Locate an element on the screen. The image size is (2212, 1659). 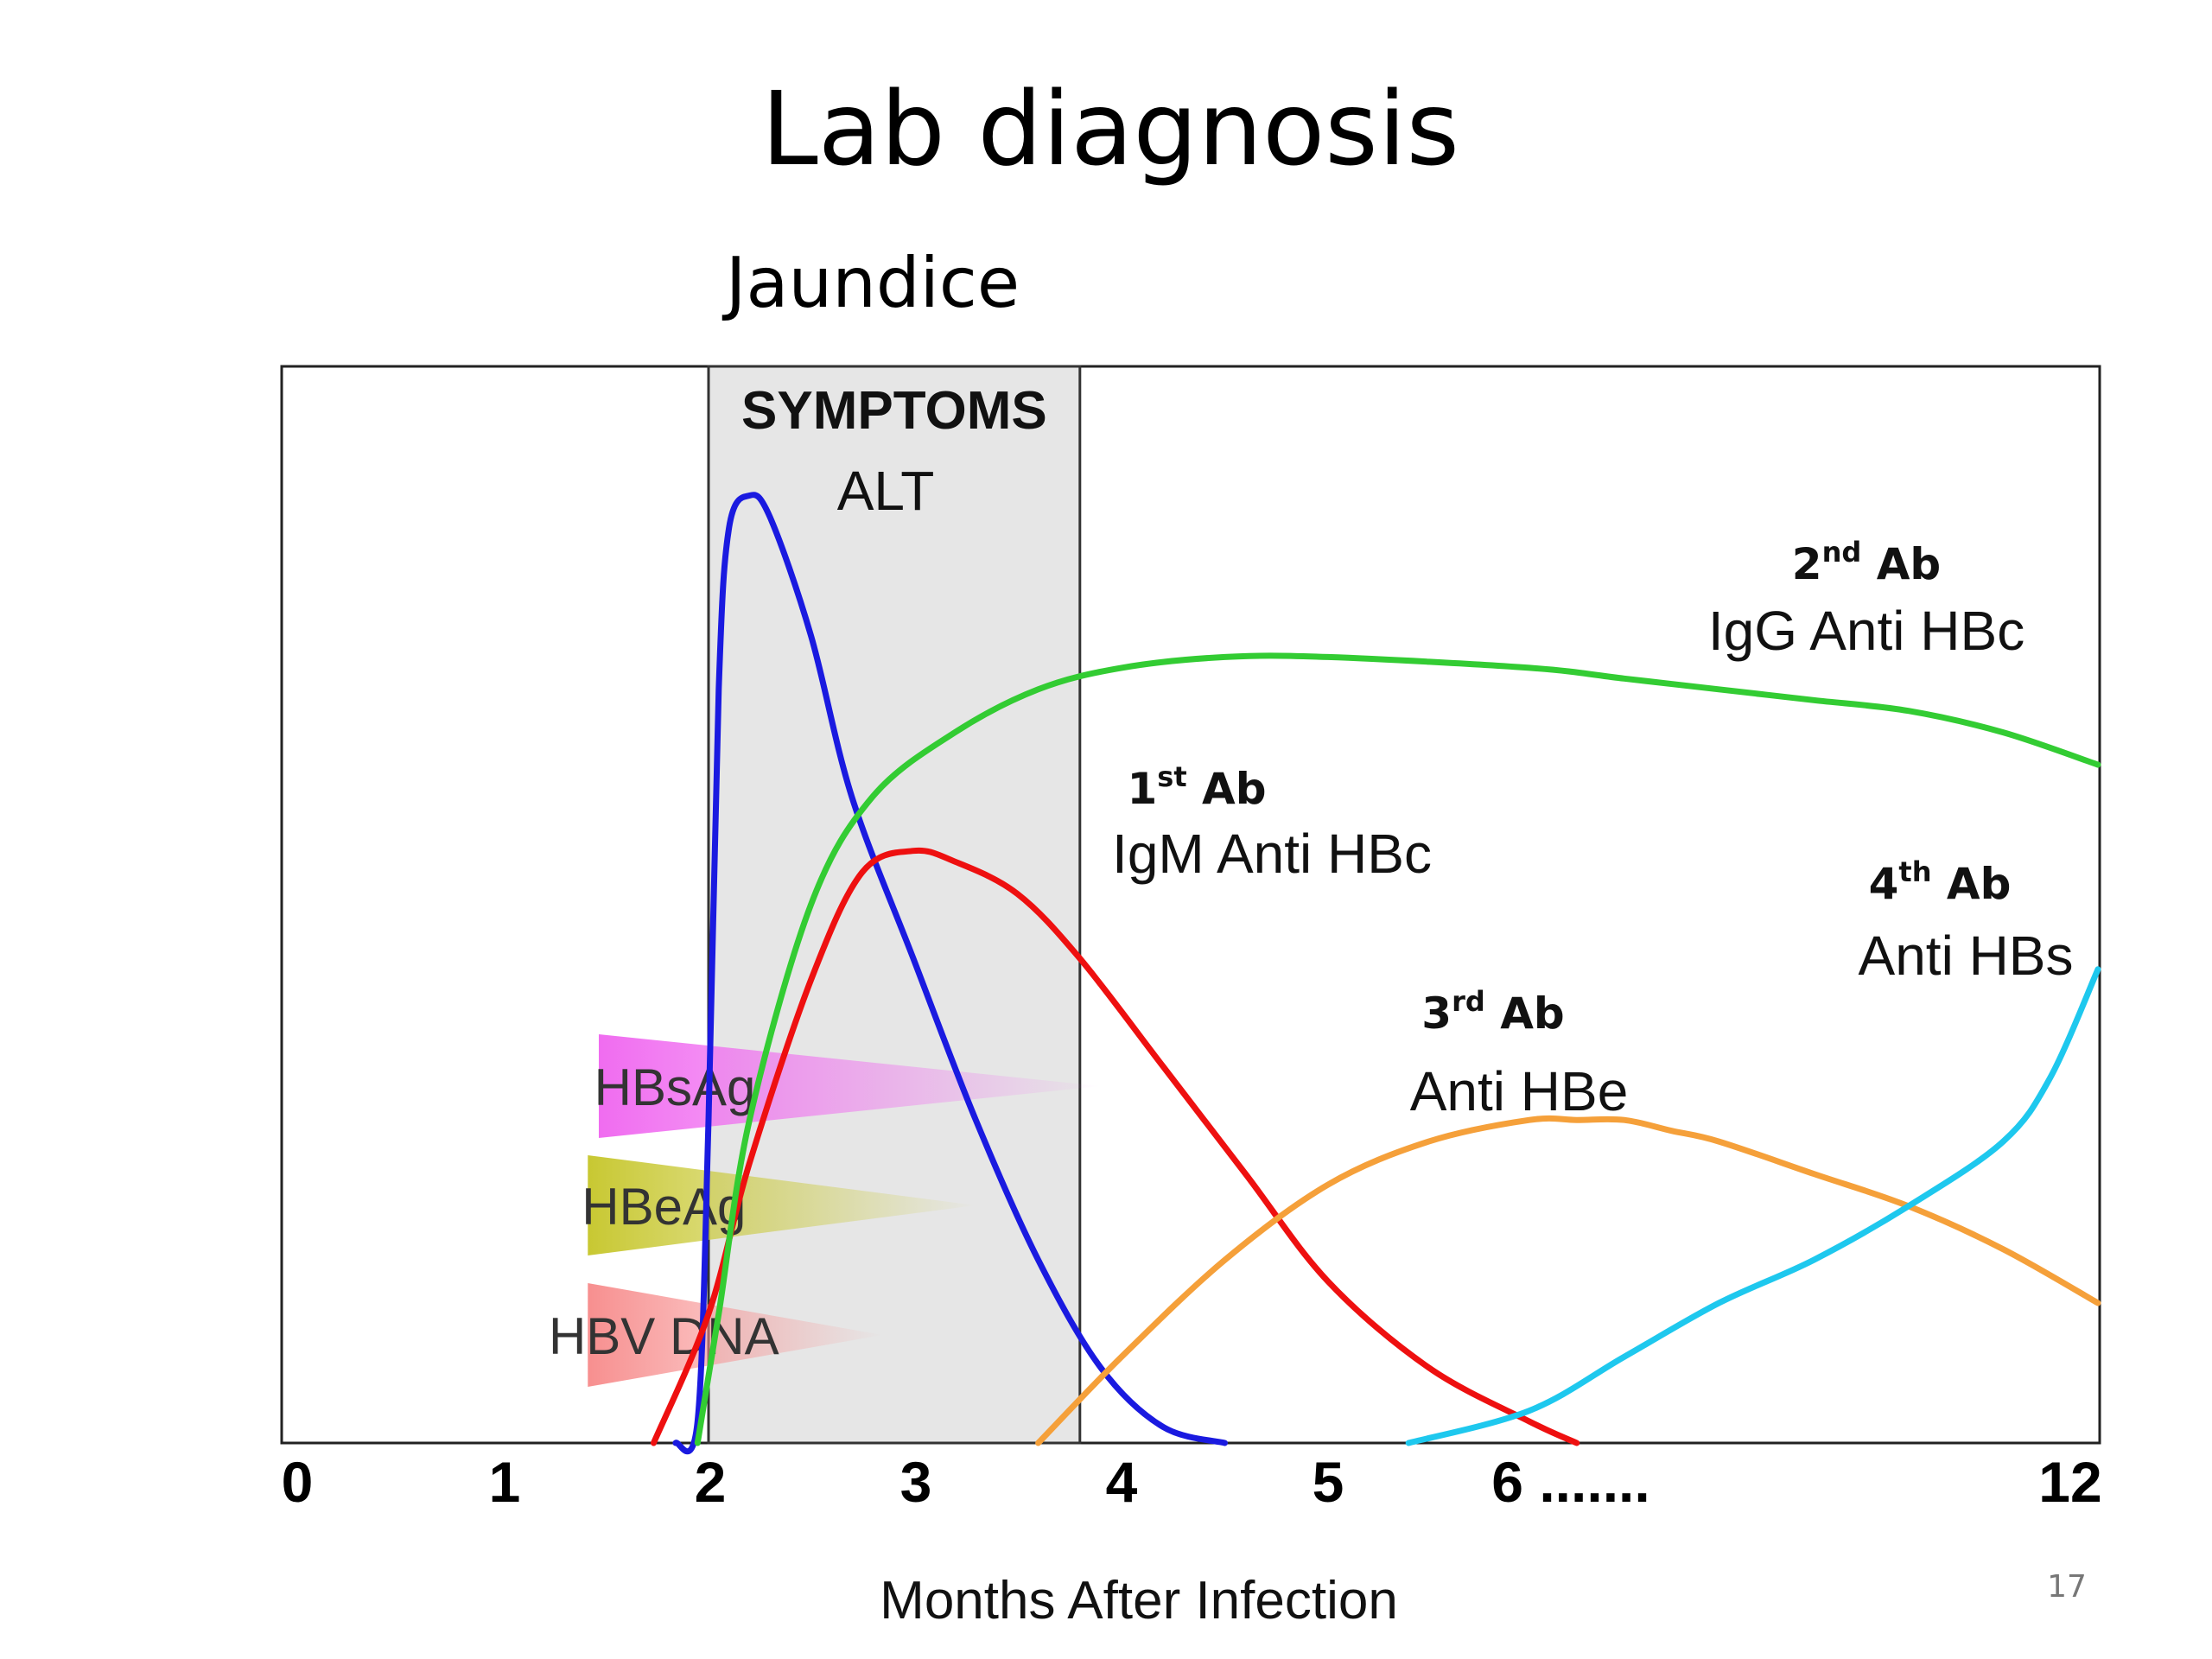
antigen-layer: HBsAg HBeAg HBV DNA is located at coordinates (825, 1210).